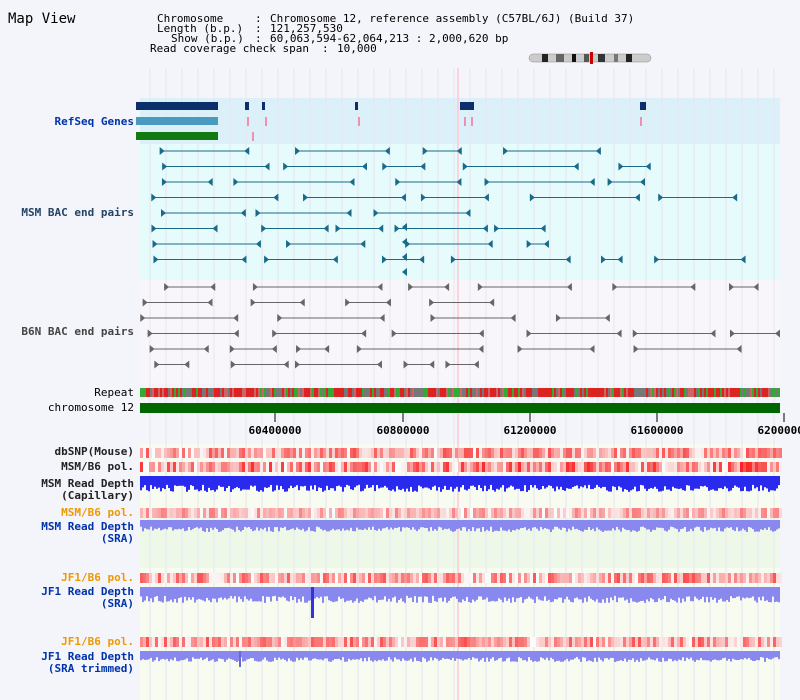  I want to click on refseq-genes-label: RefSeq Genes, so click(94, 121).